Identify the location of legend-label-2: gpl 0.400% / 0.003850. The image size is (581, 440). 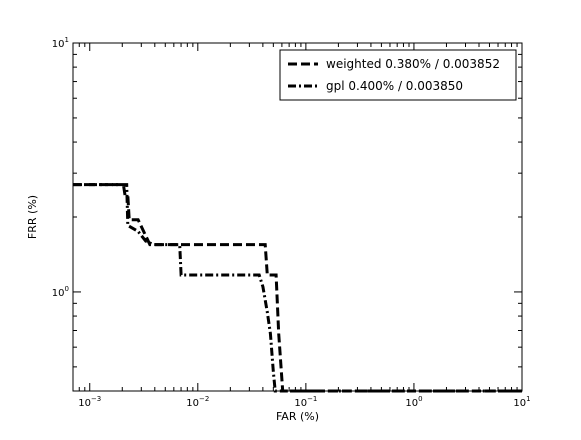
(394, 86).